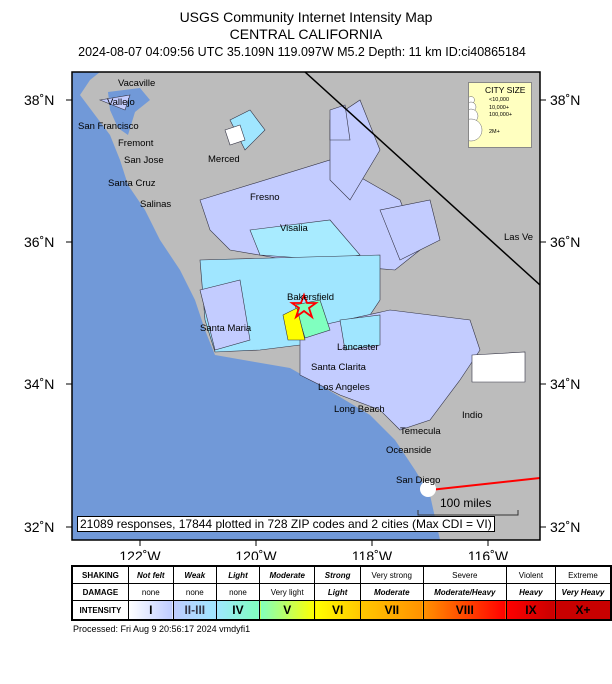  What do you see at coordinates (337, 574) in the screenshot?
I see `shaking-cell: Strong` at bounding box center [337, 574].